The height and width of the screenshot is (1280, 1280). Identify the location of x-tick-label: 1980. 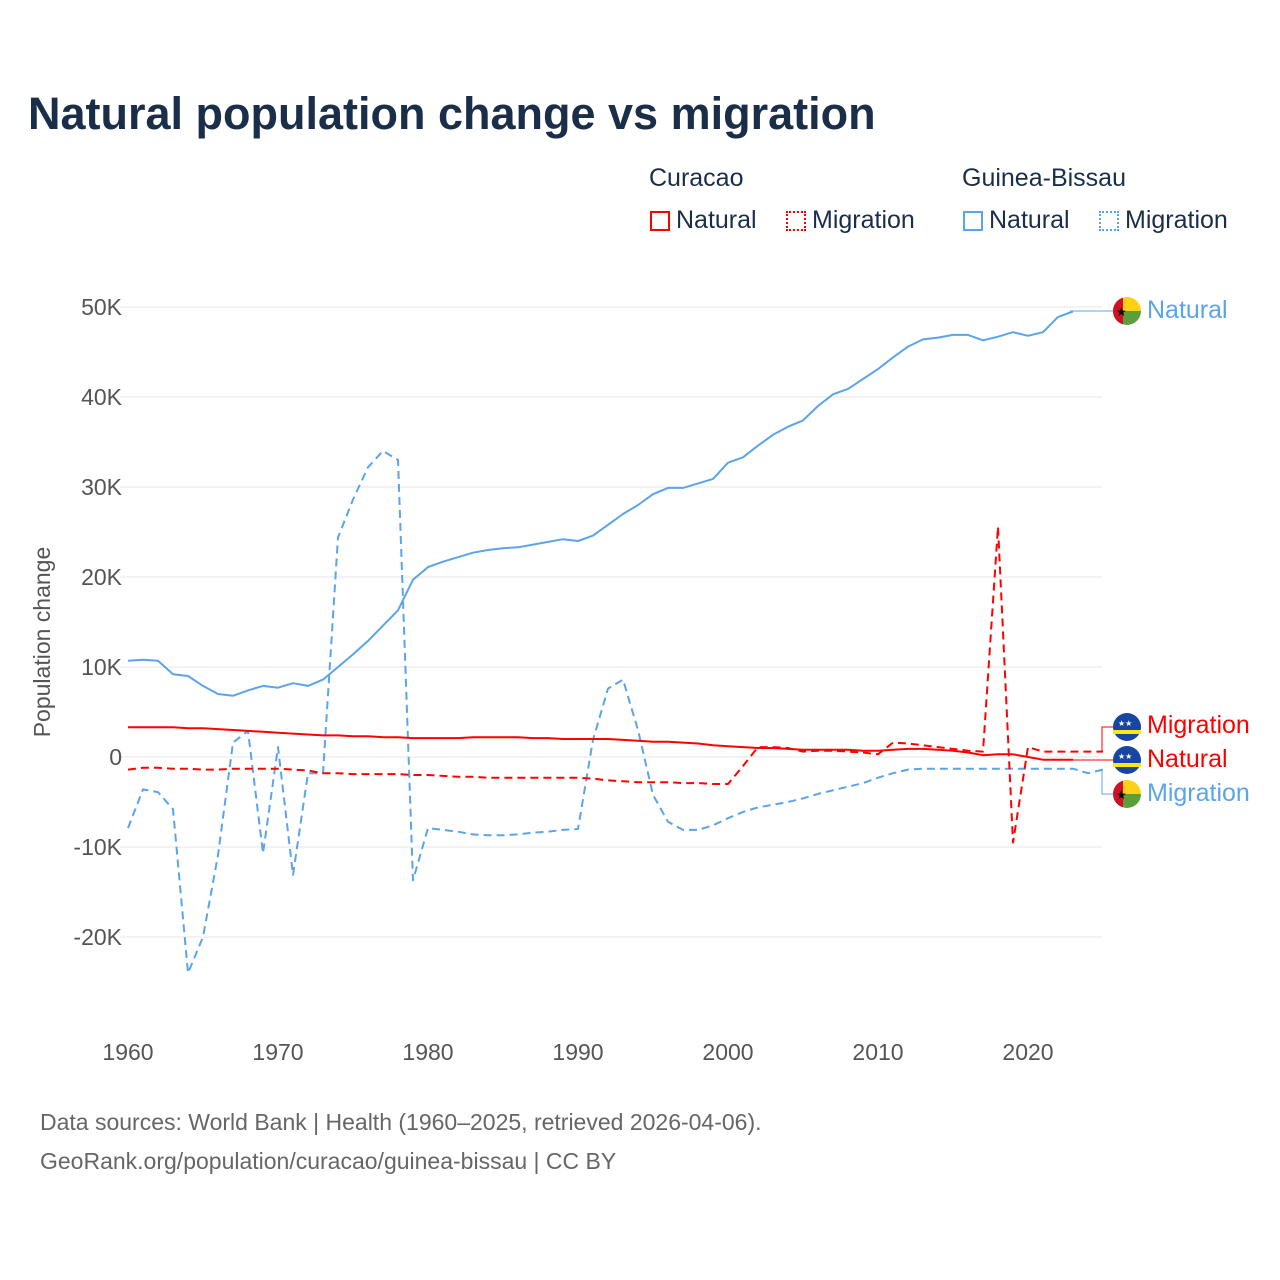
(427, 1052).